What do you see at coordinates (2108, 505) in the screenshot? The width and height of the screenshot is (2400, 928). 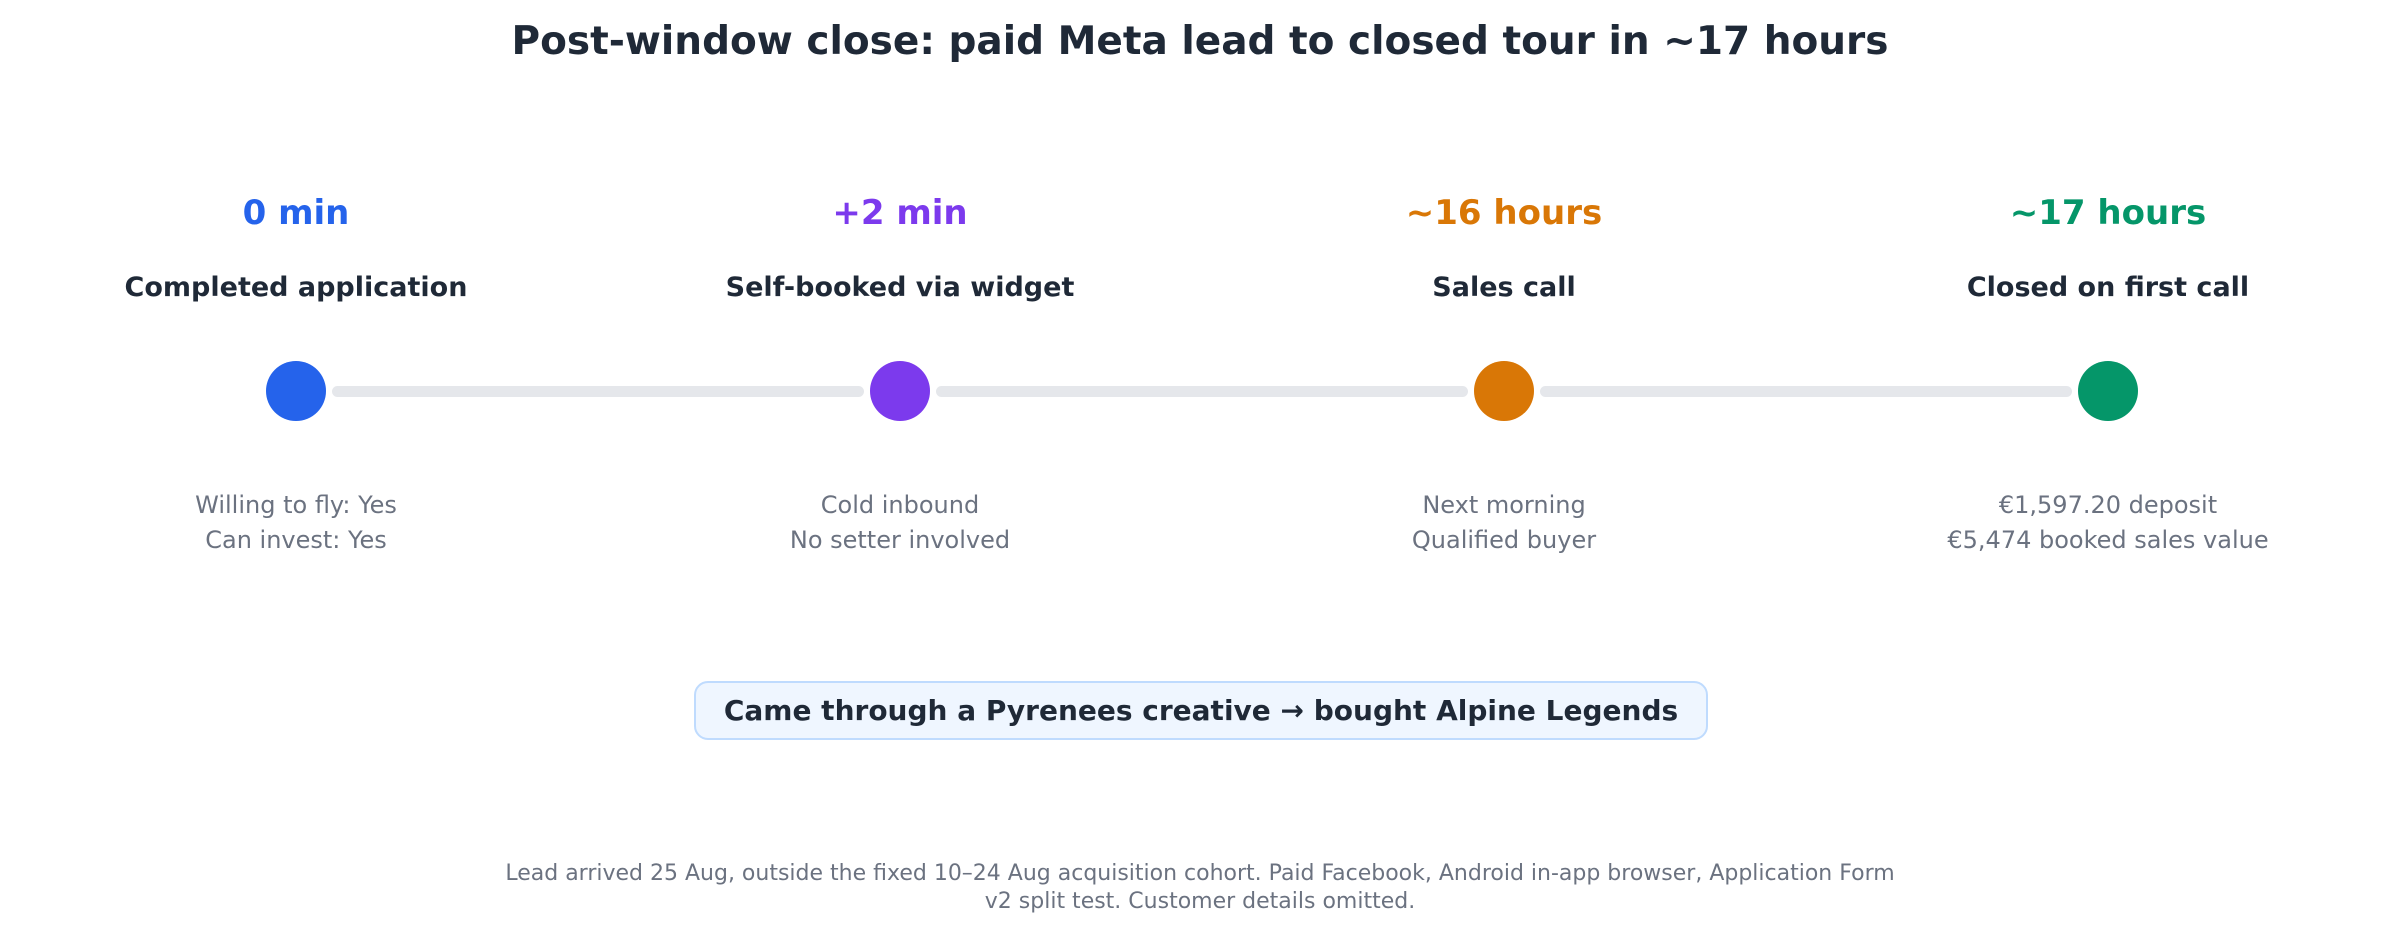 I see `milestone-detail-line: €1,597.20 deposit` at bounding box center [2108, 505].